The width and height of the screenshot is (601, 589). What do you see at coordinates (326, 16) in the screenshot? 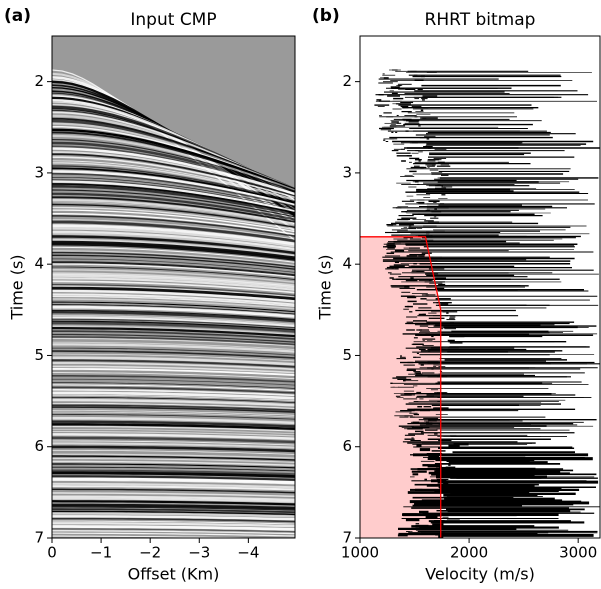
I see `panel-label: (b)` at bounding box center [326, 16].